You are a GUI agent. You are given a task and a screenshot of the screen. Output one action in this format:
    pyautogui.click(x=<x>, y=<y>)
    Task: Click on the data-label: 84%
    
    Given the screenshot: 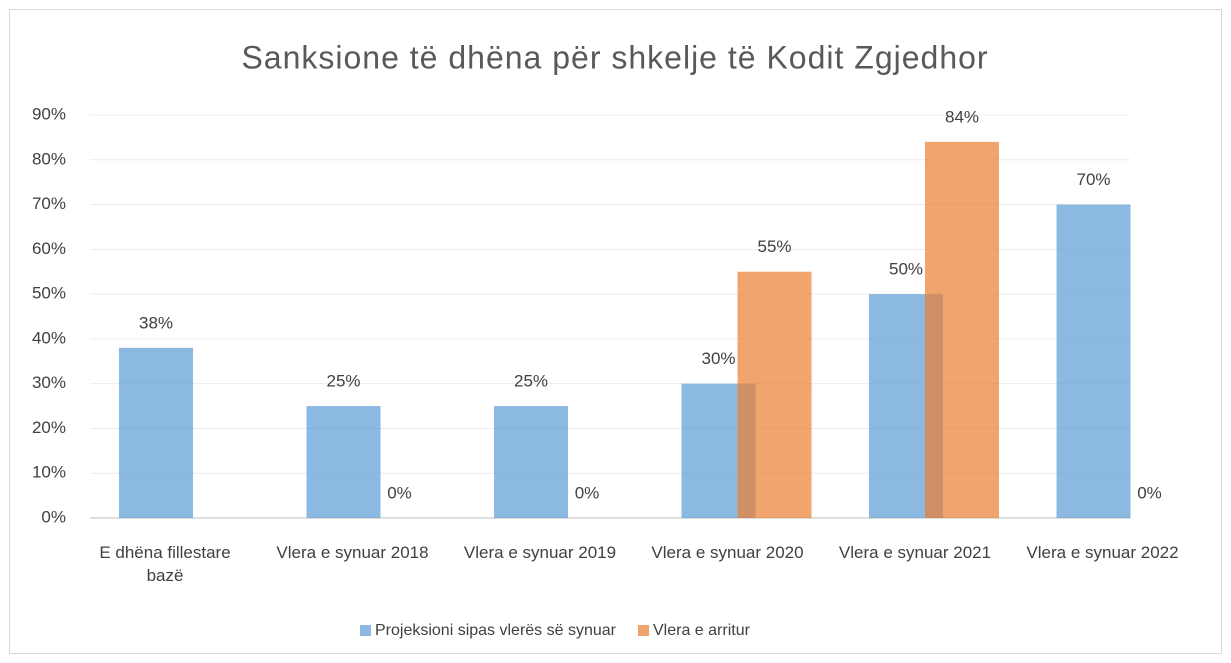 What is the action you would take?
    pyautogui.click(x=962, y=116)
    